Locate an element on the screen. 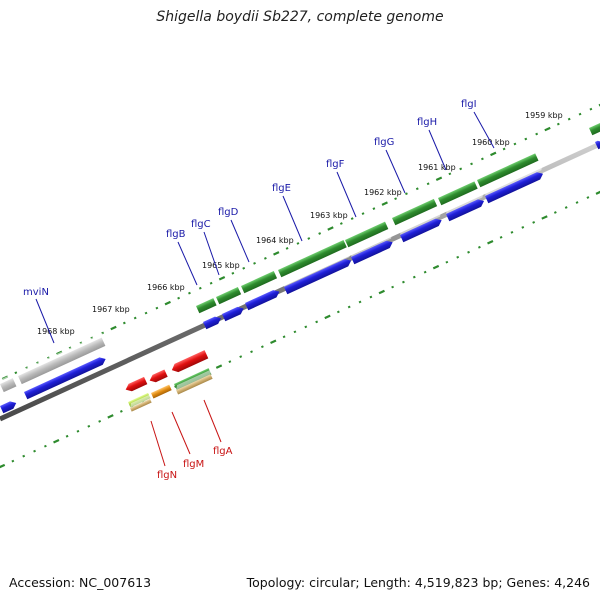  gene-block-flgH-body is located at coordinates (458, 193).